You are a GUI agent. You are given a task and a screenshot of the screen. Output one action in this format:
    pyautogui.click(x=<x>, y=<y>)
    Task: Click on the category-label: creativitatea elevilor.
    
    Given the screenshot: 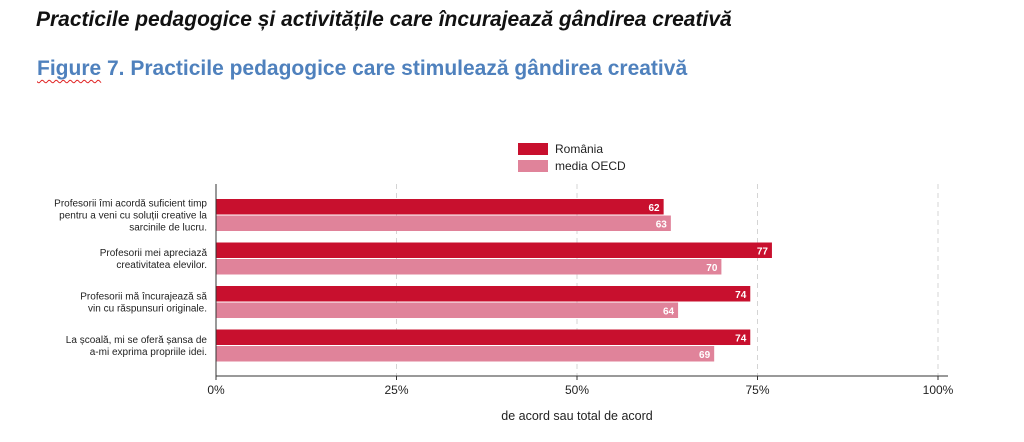 What is the action you would take?
    pyautogui.click(x=161, y=265)
    